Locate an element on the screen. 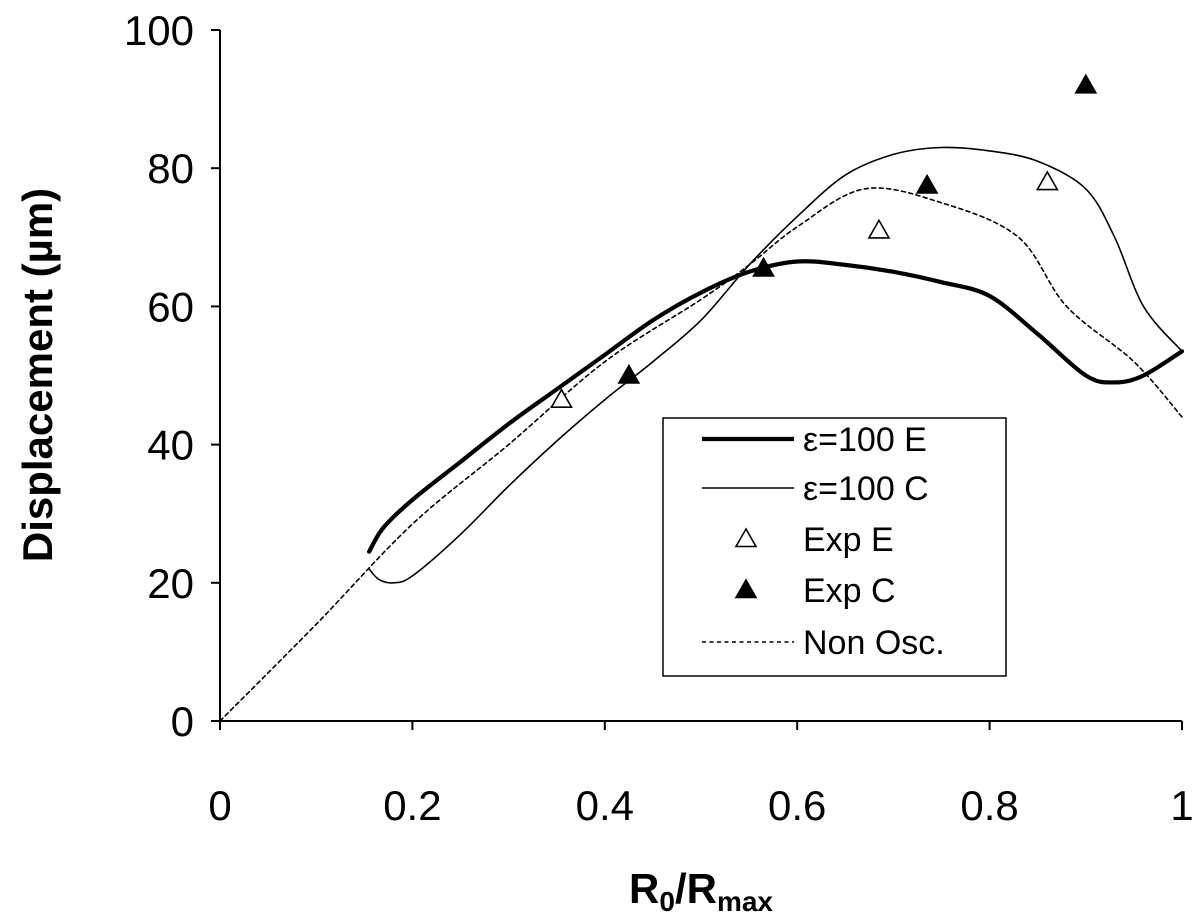 The width and height of the screenshot is (1194, 913). x-axis-title: R0/Rmax is located at coordinates (701, 889).